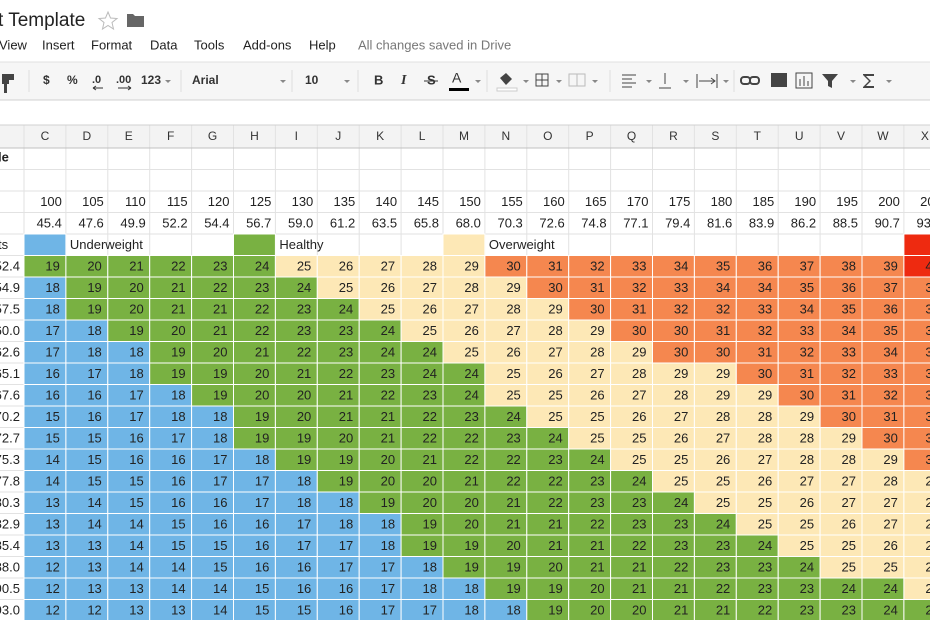 The width and height of the screenshot is (930, 620). Describe the element at coordinates (10, 266) in the screenshot. I see `height-label: 152.4` at that location.